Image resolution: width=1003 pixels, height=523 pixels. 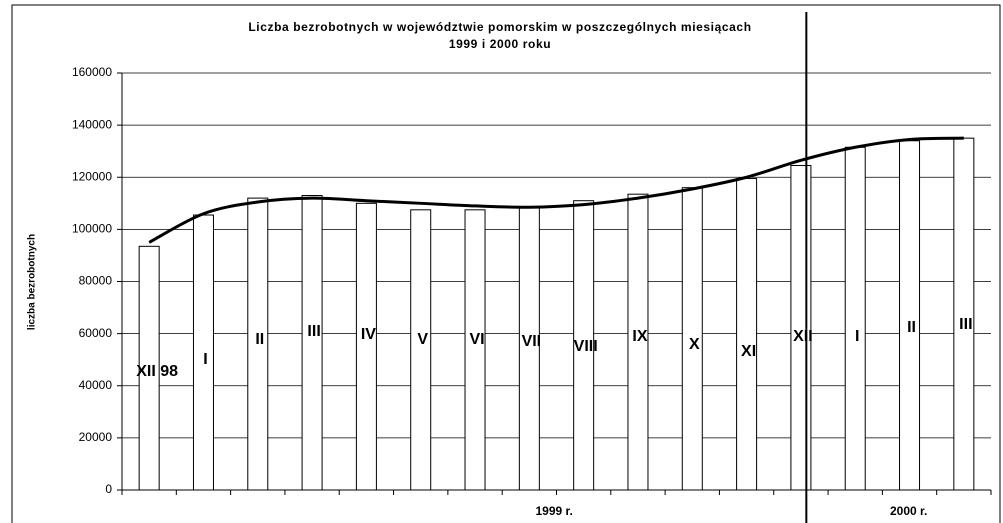 I want to click on y-tick-label: 40000, so click(x=96, y=385).